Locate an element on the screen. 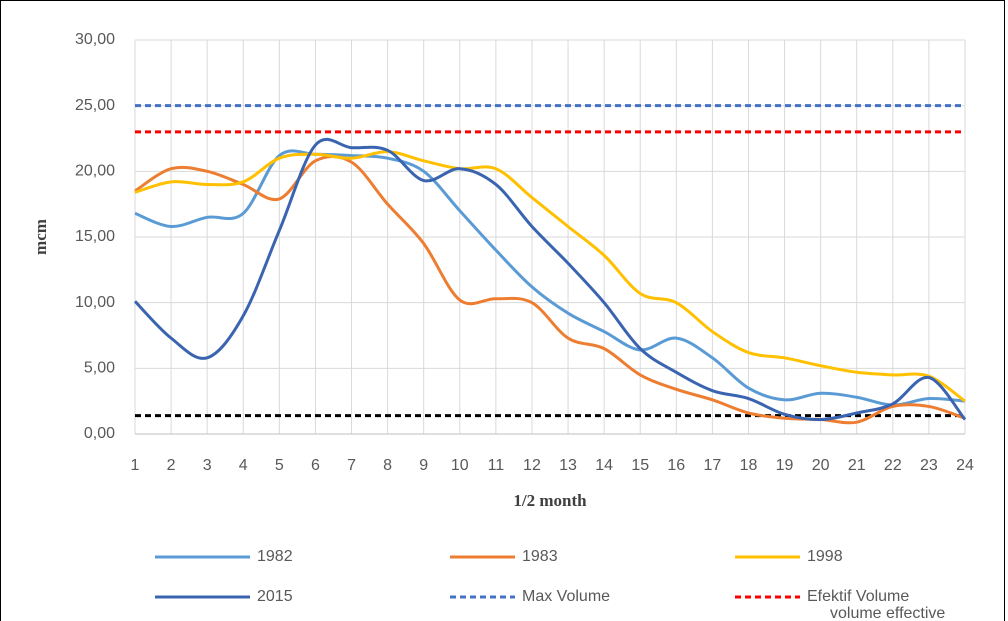  x-tick-label: 24 is located at coordinates (965, 465).